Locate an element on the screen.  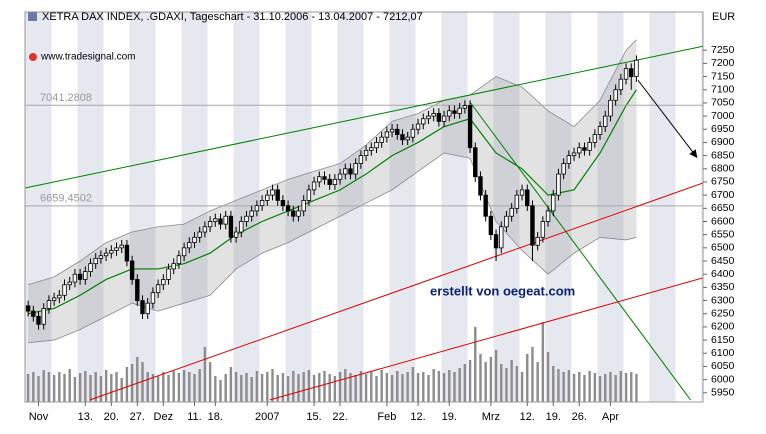
y-tick-label: 6850 is located at coordinates (723, 155).